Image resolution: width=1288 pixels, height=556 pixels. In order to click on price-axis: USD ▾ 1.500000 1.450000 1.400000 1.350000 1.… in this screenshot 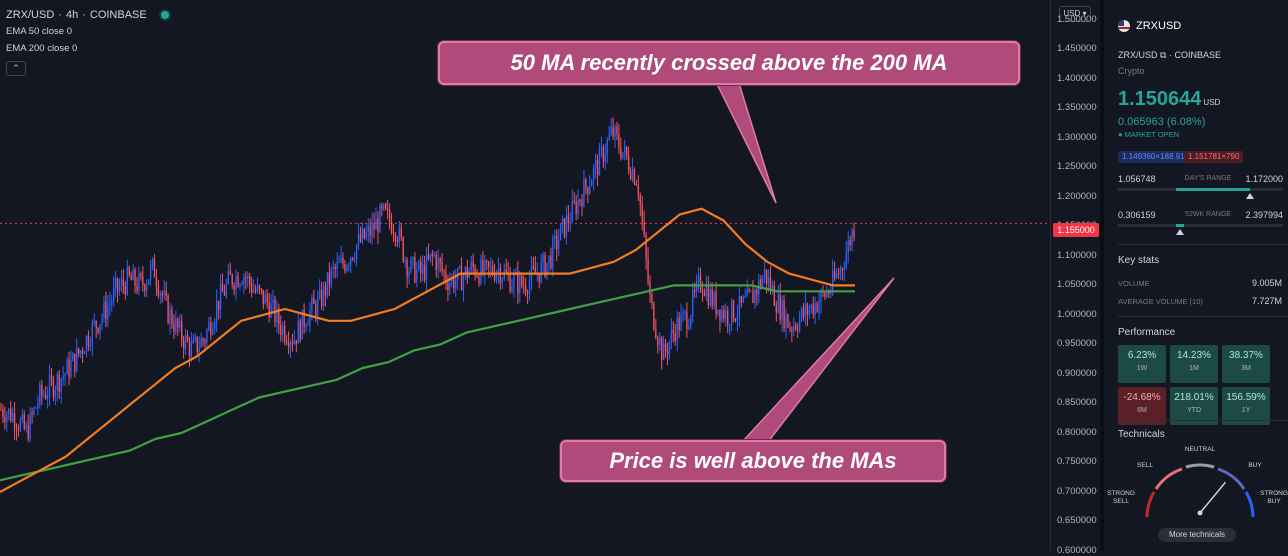, I will do `click(1075, 278)`.